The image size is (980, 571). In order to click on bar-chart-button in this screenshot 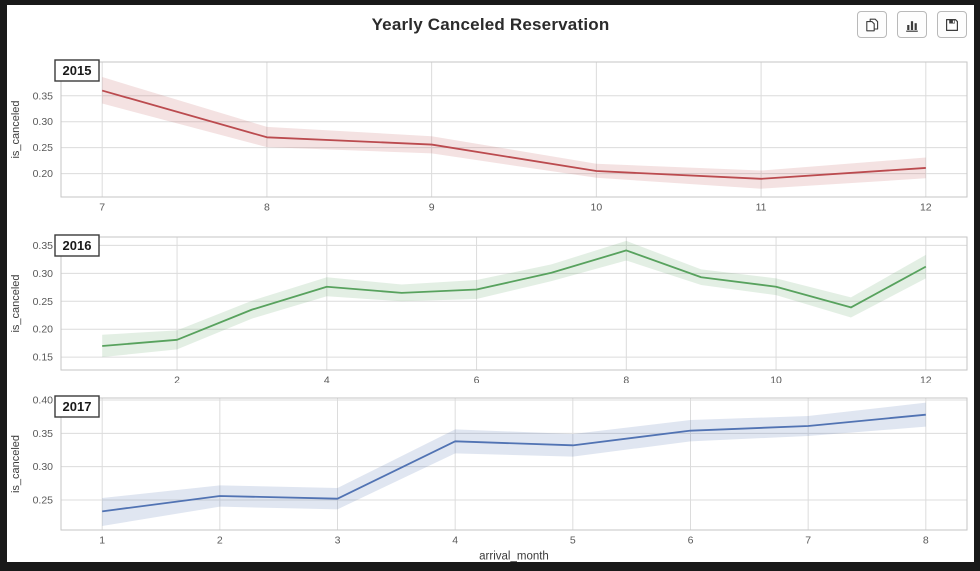, I will do `click(912, 24)`.